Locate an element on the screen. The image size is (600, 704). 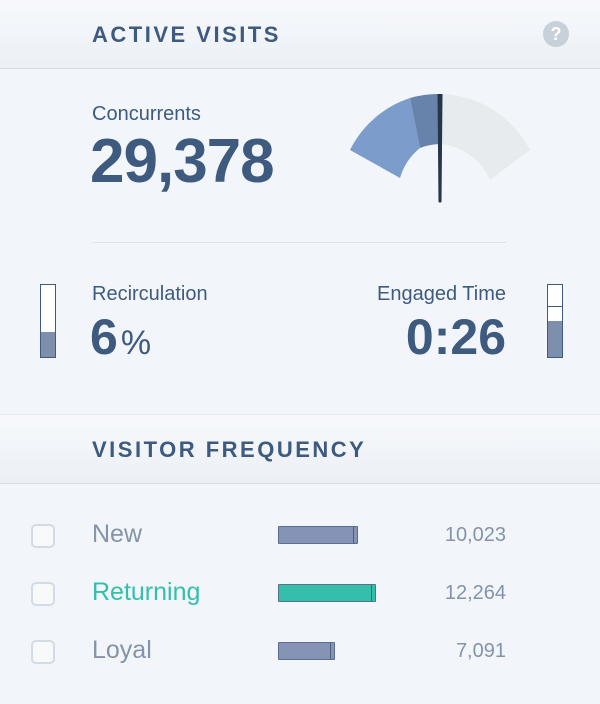
loyal-bar is located at coordinates (306, 651).